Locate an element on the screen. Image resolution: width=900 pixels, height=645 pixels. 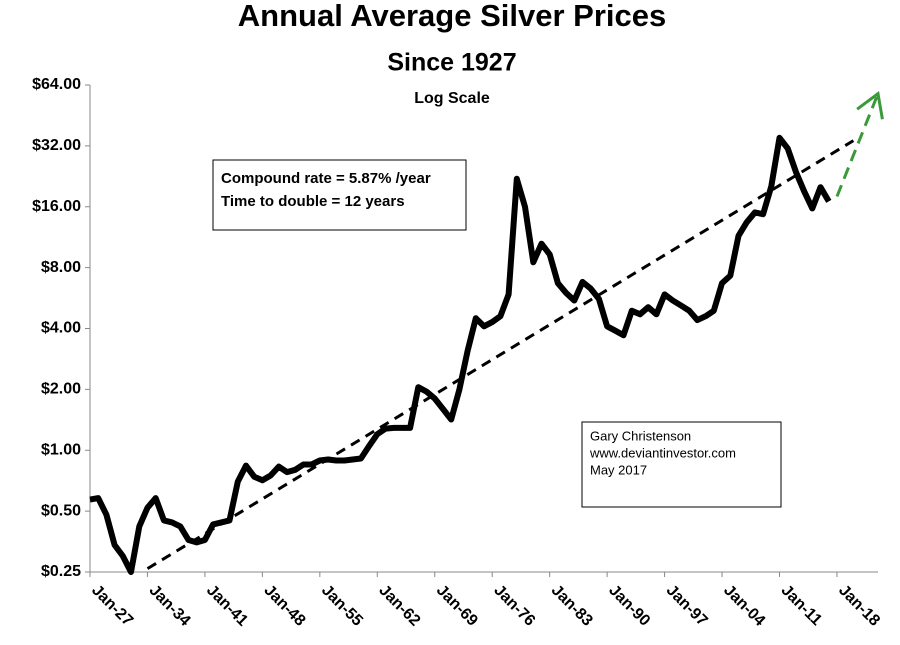
arrow-head is located at coordinates (870, 105).